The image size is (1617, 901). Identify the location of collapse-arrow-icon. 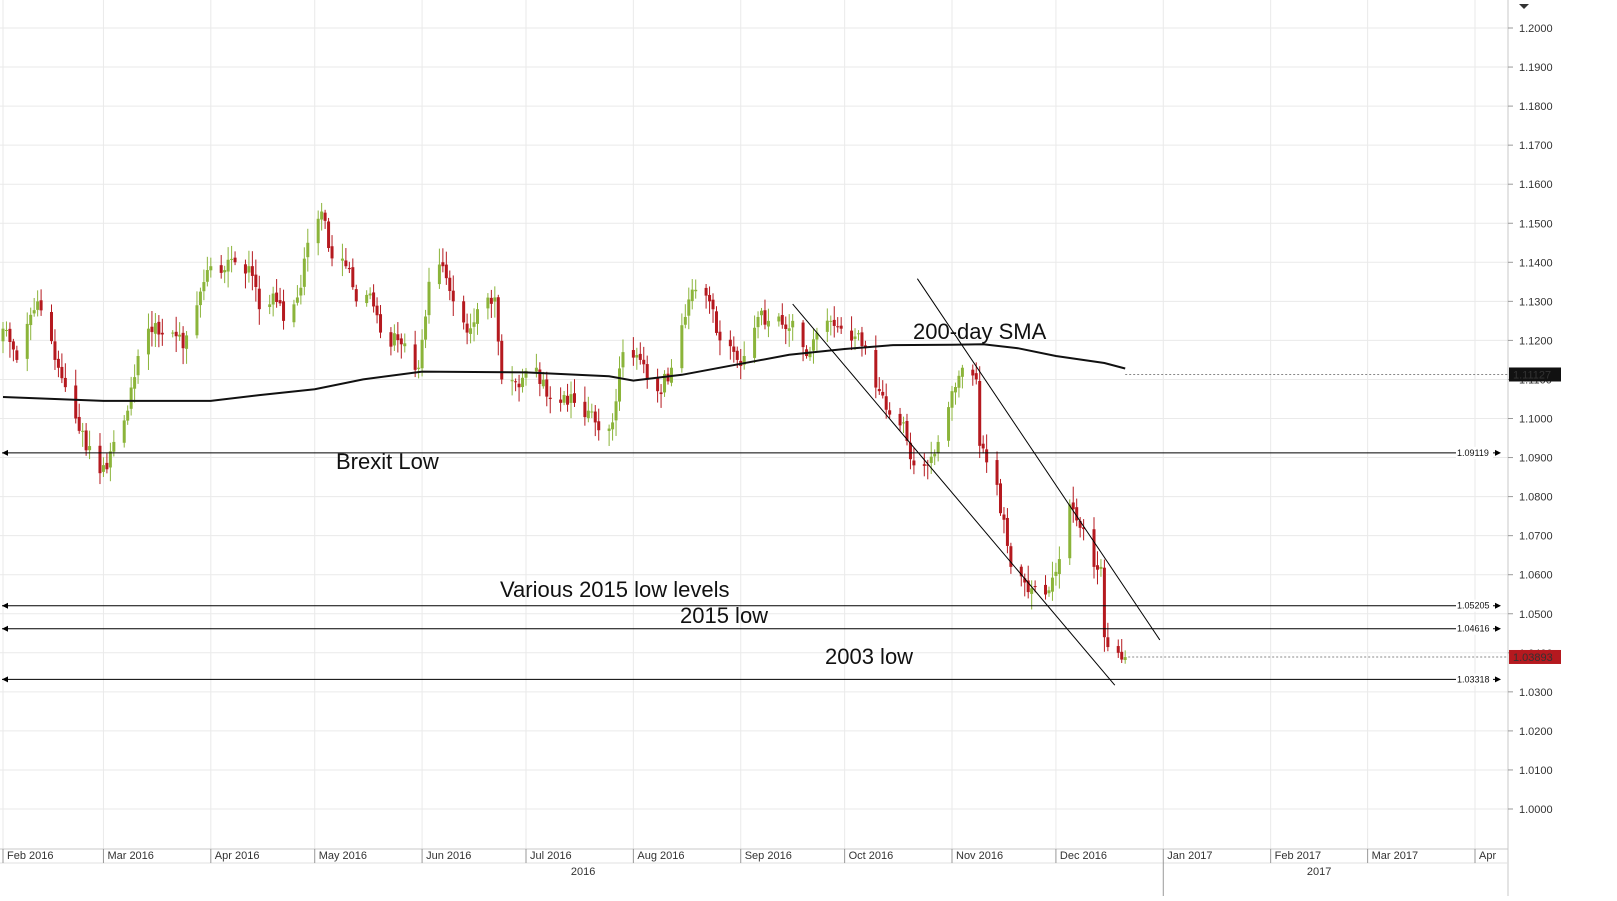
(1524, 6).